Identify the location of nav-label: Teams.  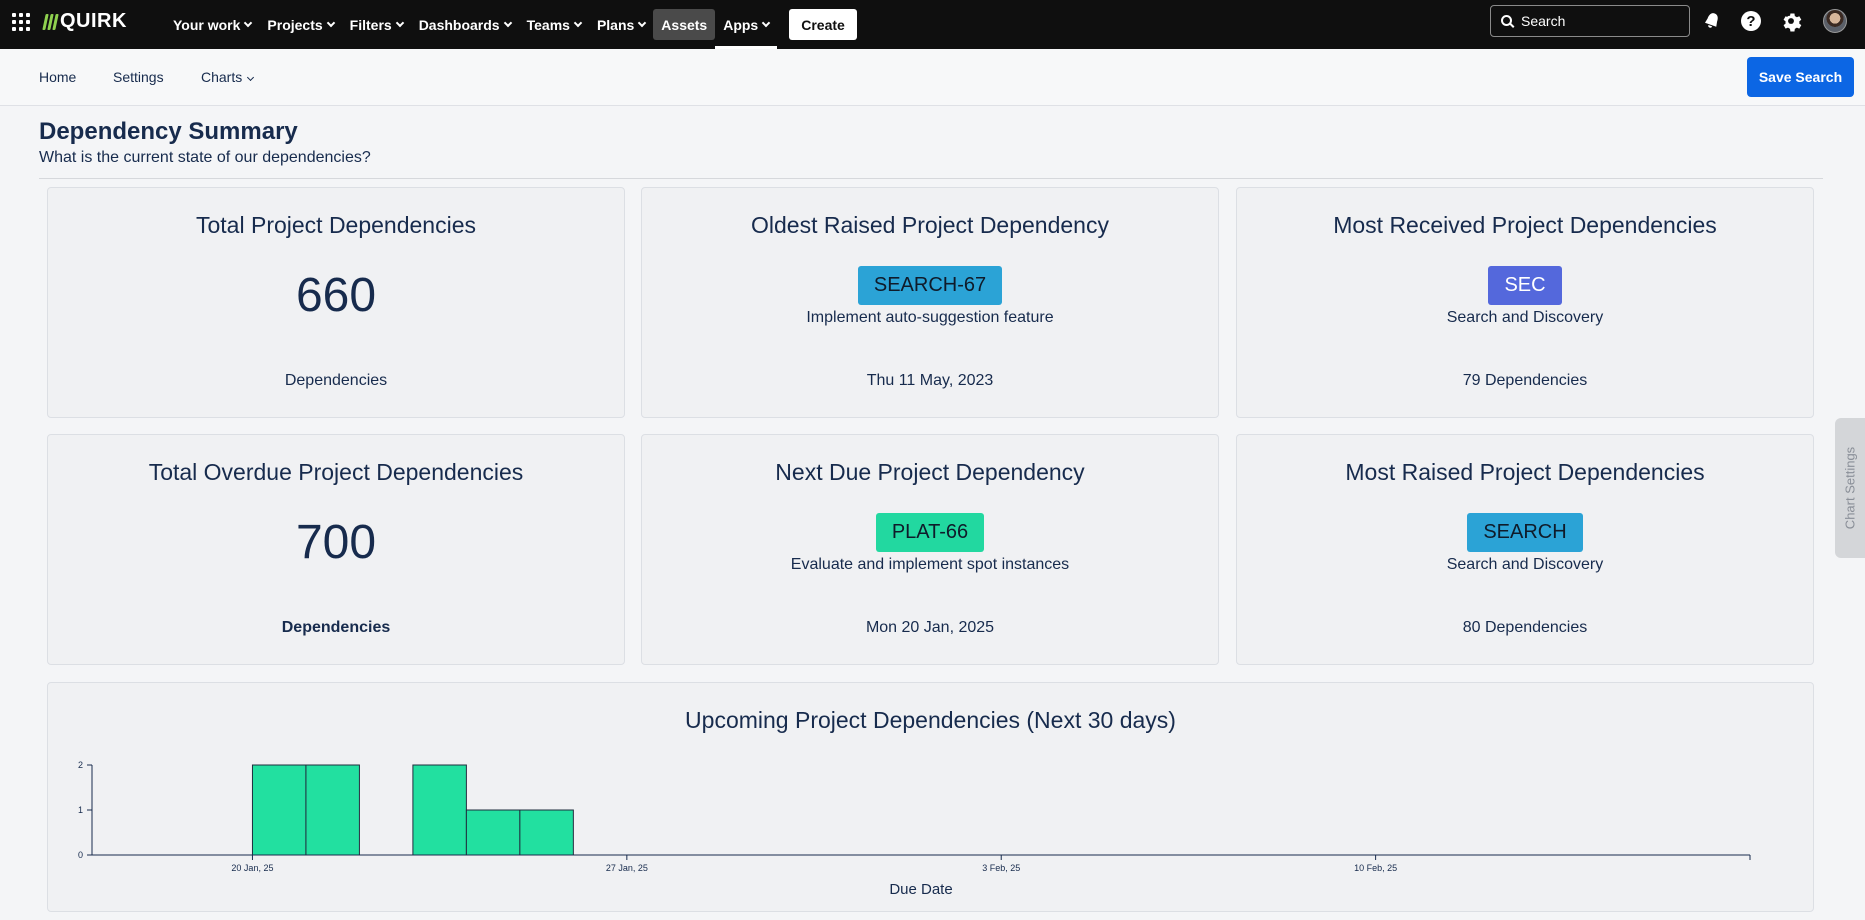
(548, 24).